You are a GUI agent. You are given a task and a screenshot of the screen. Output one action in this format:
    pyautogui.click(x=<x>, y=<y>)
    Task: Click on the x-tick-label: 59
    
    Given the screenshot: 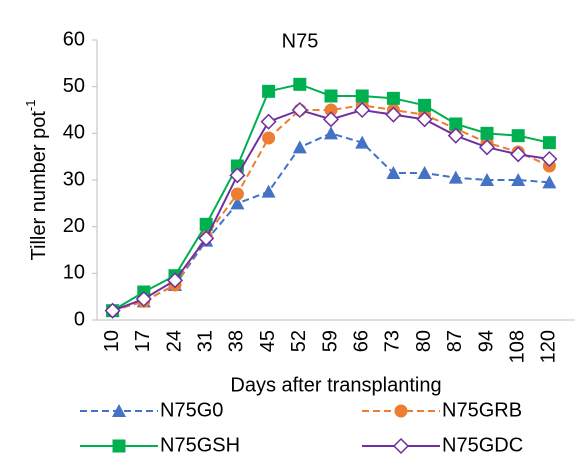 What is the action you would take?
    pyautogui.click(x=330, y=341)
    